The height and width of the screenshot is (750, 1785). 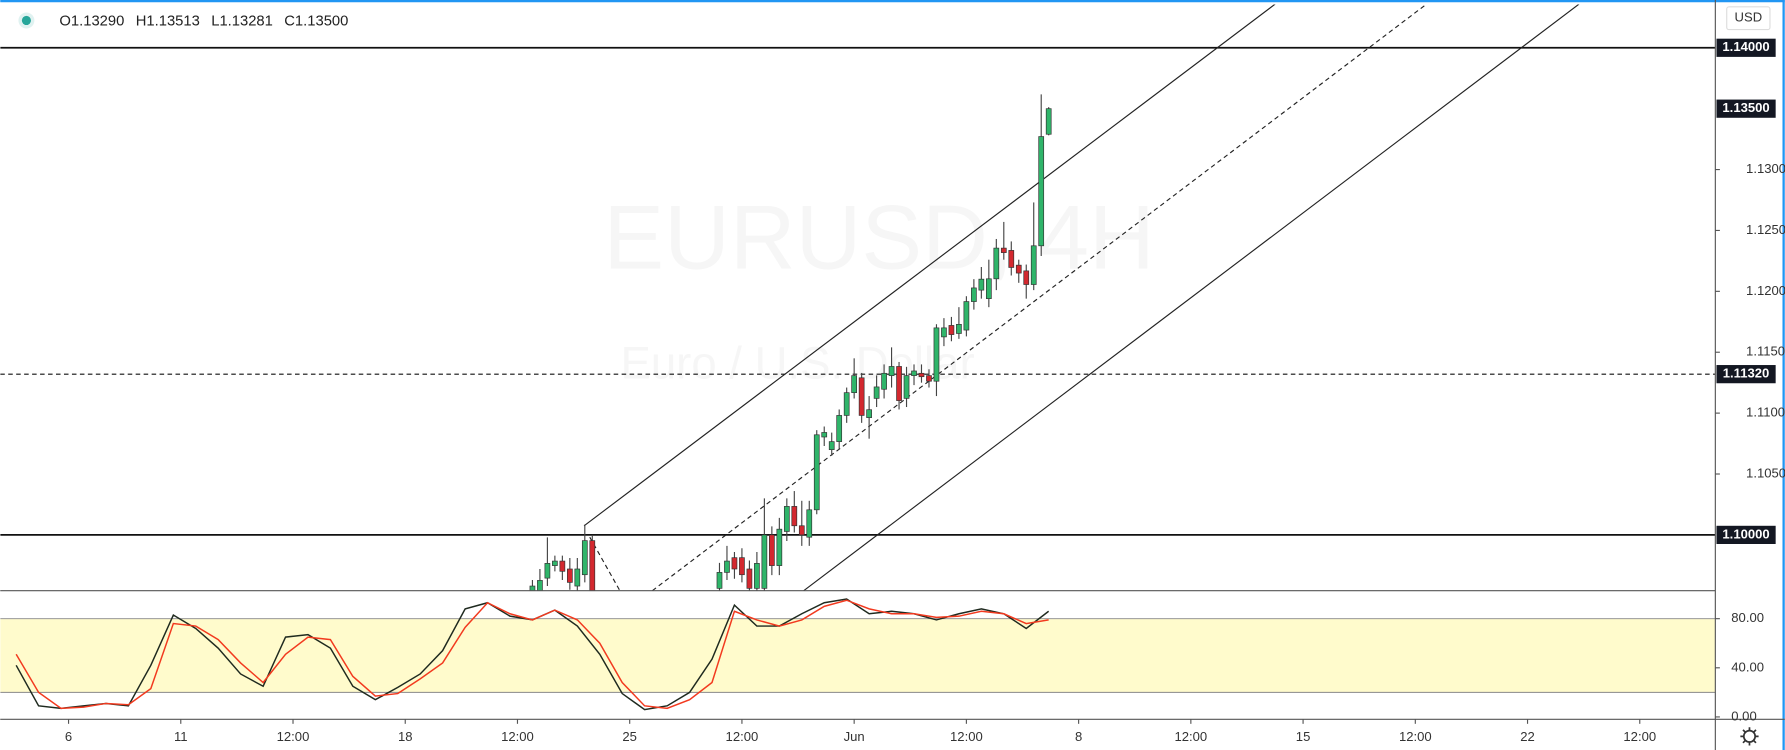 What do you see at coordinates (1765, 412) in the screenshot?
I see `y-tick-label: 1.11000` at bounding box center [1765, 412].